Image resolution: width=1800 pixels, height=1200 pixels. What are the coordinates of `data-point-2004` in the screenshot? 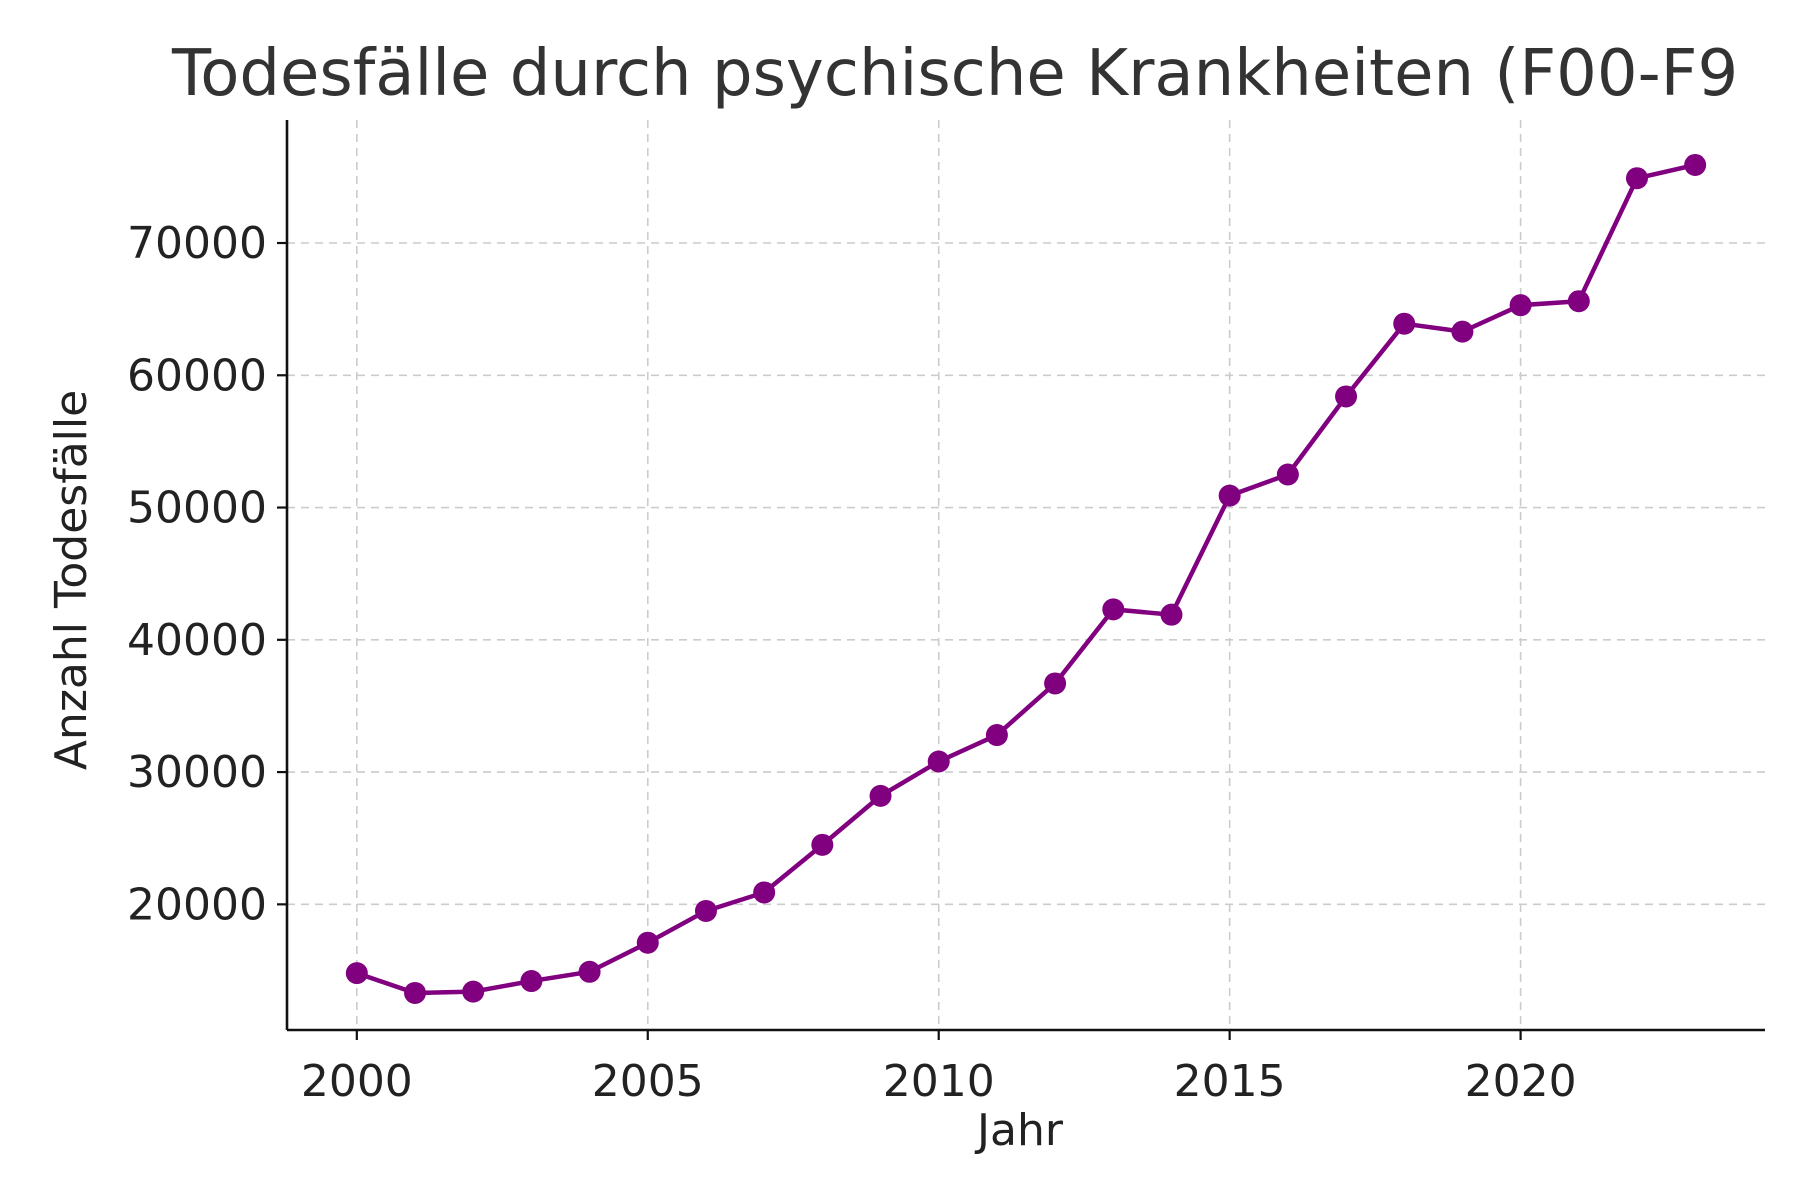 It's located at (589, 971).